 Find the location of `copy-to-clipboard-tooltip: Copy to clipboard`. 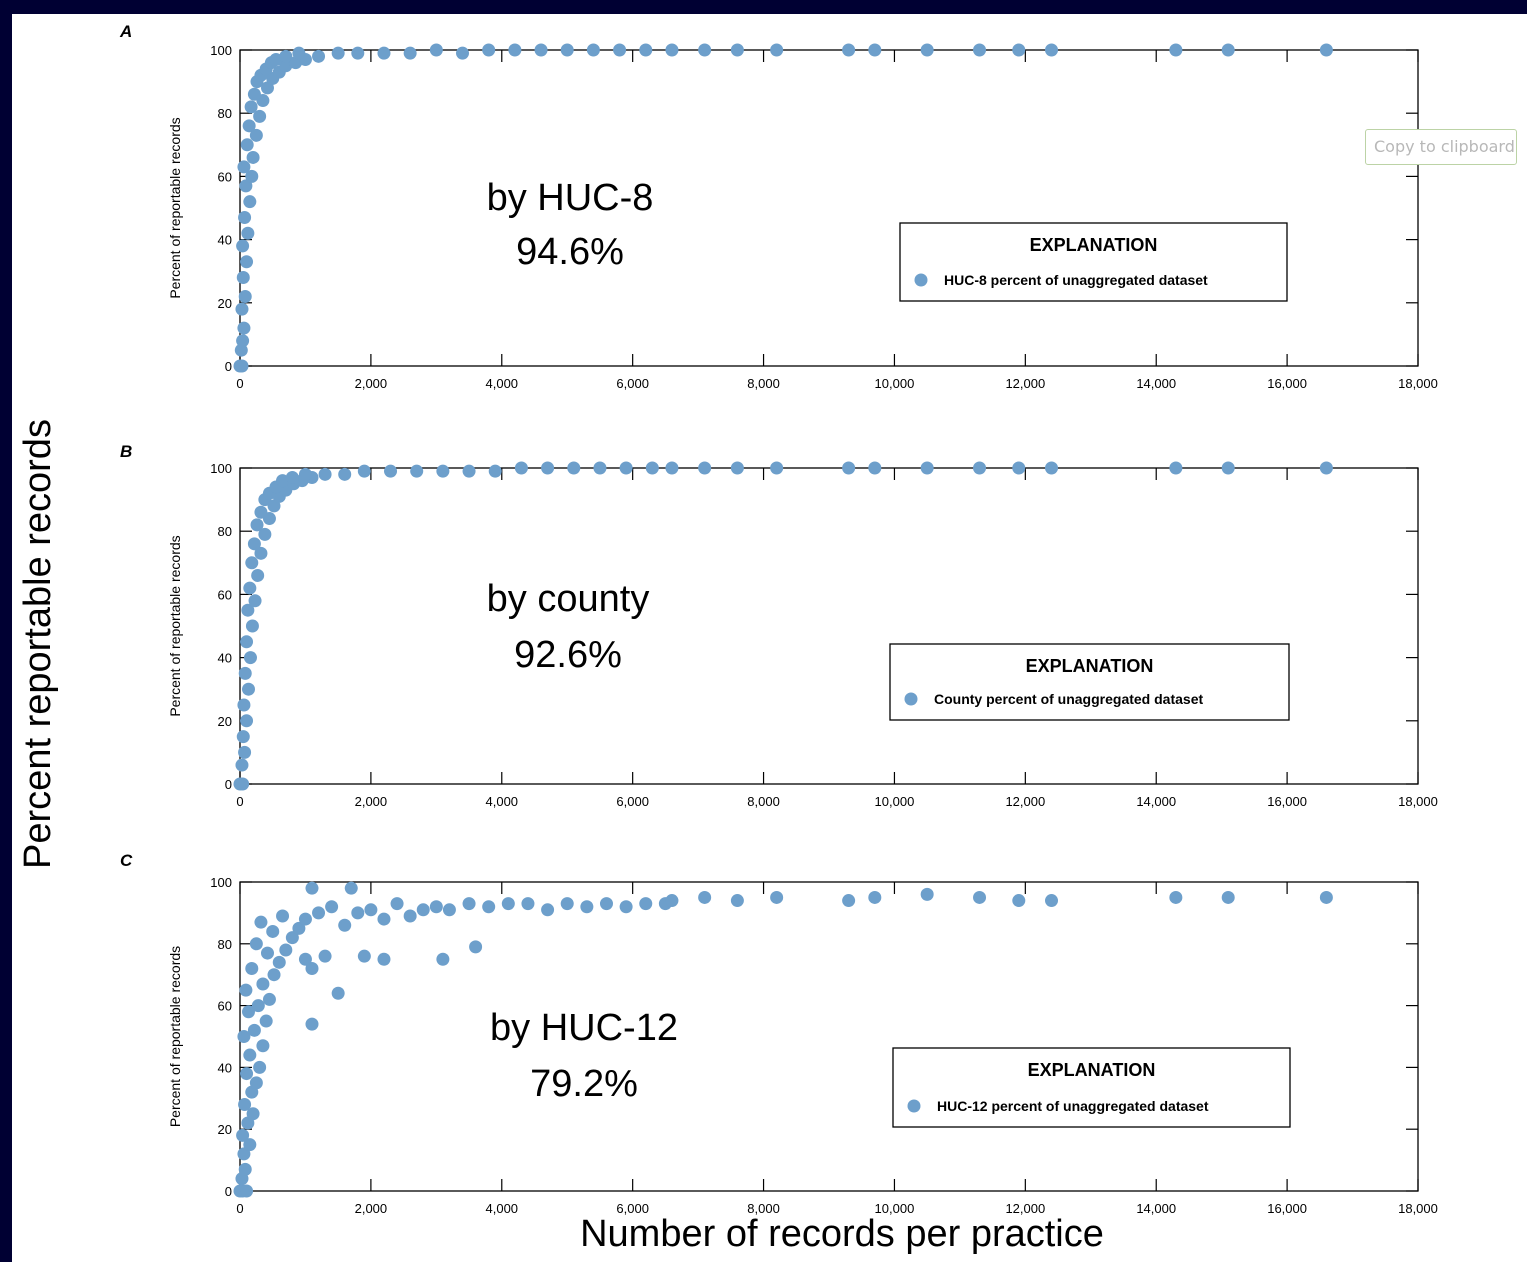

copy-to-clipboard-tooltip: Copy to clipboard is located at coordinates (1441, 147).